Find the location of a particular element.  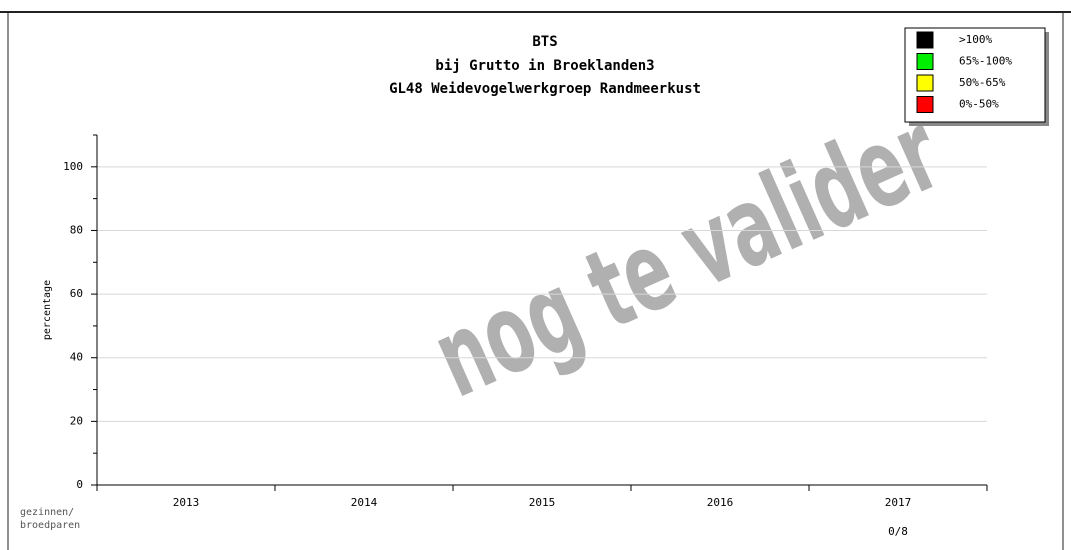

y-tick-label: 80 is located at coordinates (76, 229).